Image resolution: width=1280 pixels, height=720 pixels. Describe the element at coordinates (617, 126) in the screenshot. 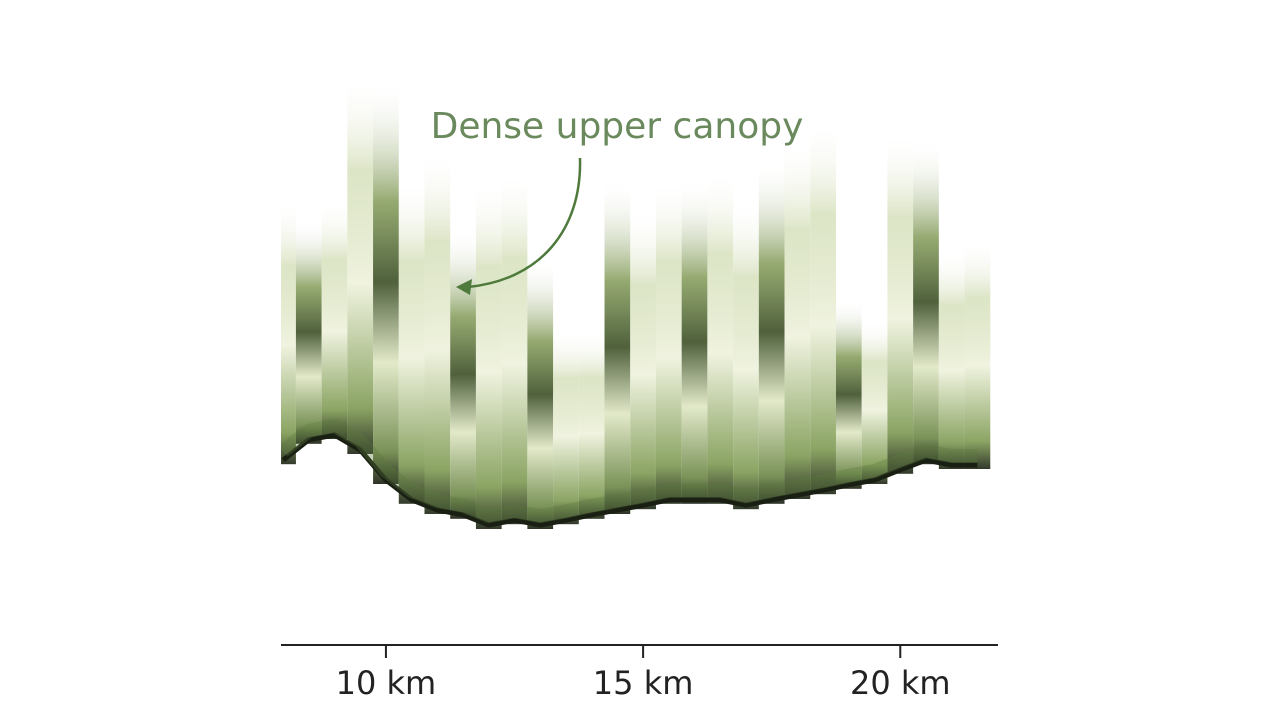

I see `annotation: Dense upper canopy` at that location.